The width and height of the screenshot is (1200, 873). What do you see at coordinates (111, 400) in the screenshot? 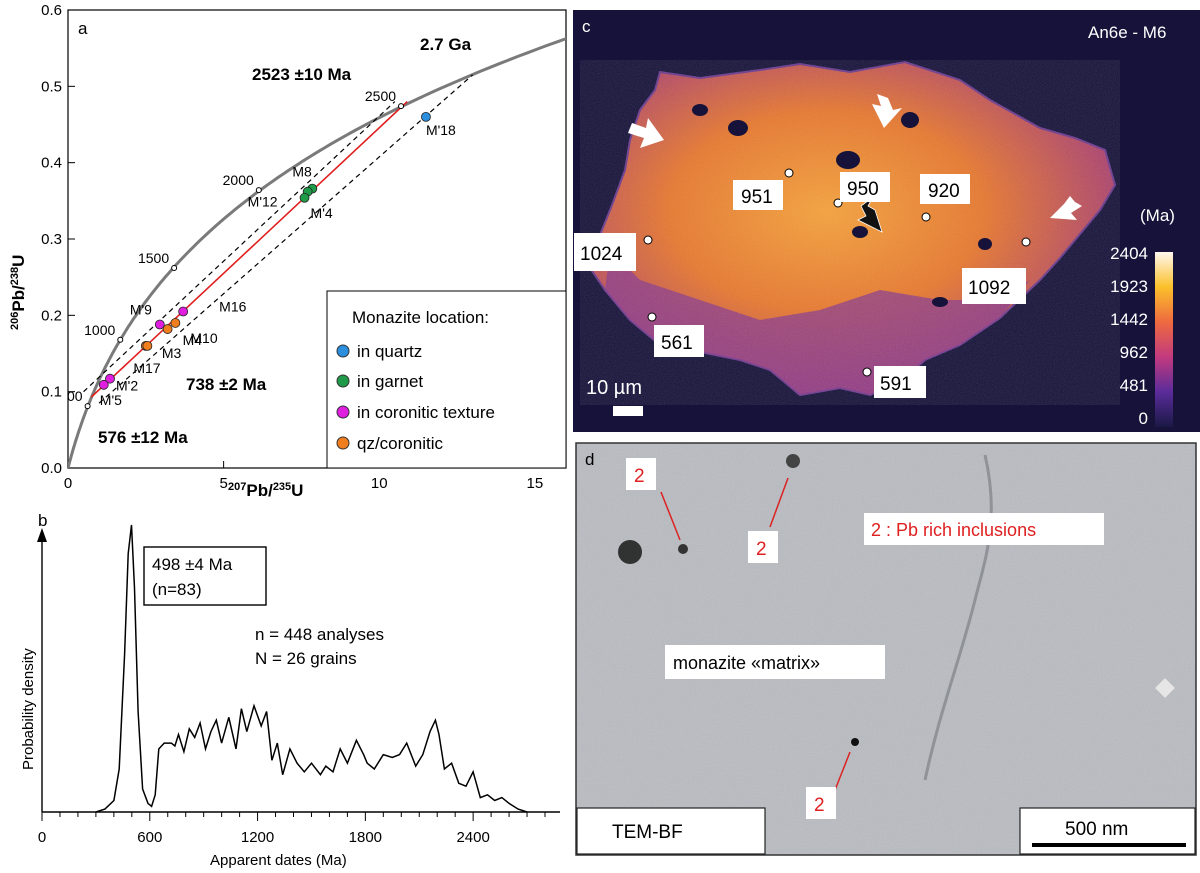
I see `data-point-label: M'5` at bounding box center [111, 400].